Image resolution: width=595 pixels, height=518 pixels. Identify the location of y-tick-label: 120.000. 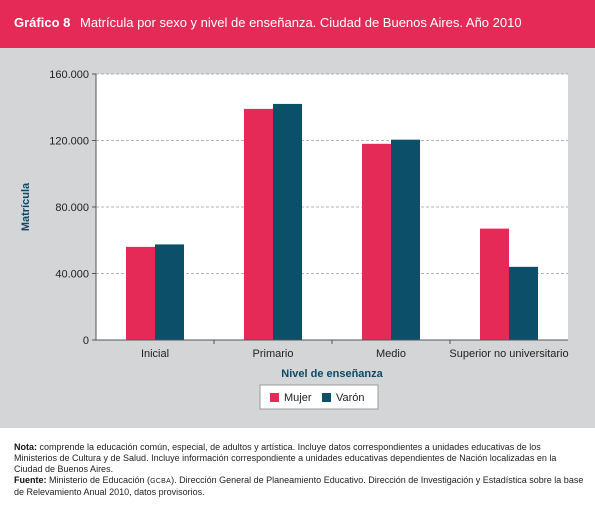
(69, 142).